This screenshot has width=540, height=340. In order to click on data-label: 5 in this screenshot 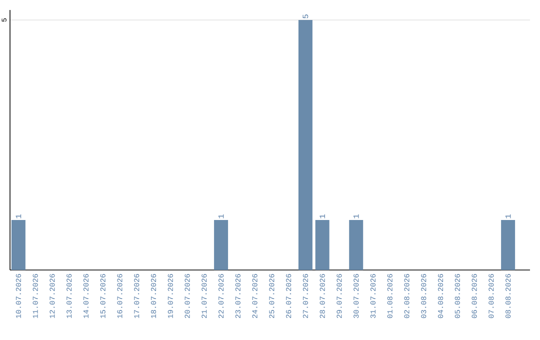, I will do `click(305, 16)`.